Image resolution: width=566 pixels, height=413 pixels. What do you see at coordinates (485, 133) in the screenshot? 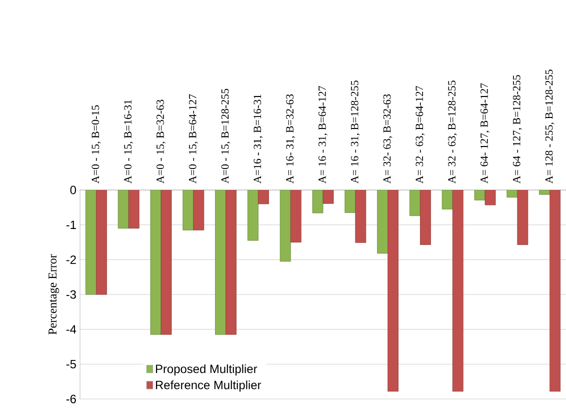
I see `x-tick-label: A= 64- 127, B=64-127` at bounding box center [485, 133].